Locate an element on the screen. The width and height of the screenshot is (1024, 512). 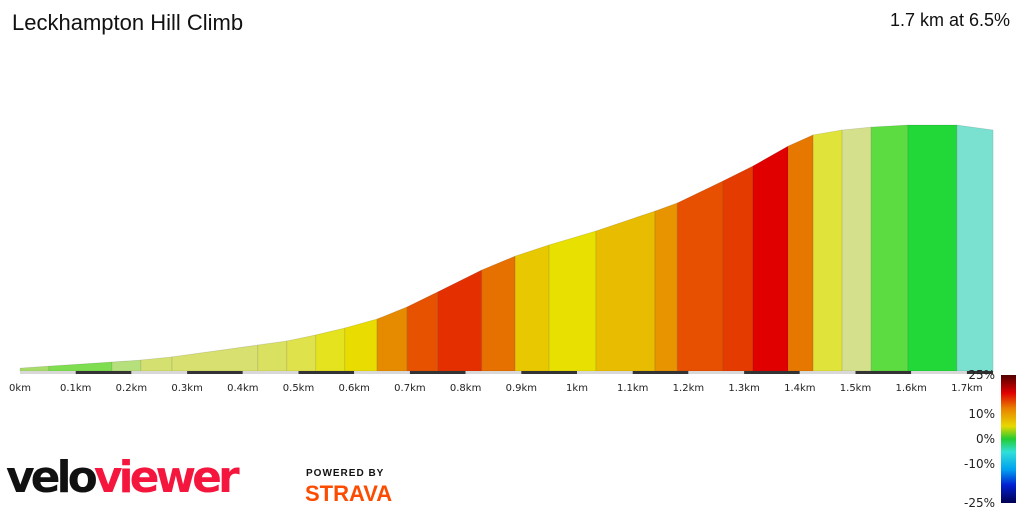
x-tick-label: 0.4km is located at coordinates (242, 388).